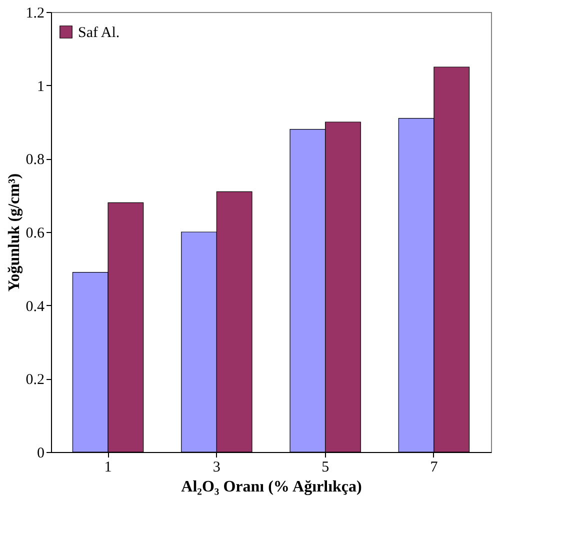 The width and height of the screenshot is (563, 560). What do you see at coordinates (326, 468) in the screenshot?
I see `x-tick-label: 5` at bounding box center [326, 468].